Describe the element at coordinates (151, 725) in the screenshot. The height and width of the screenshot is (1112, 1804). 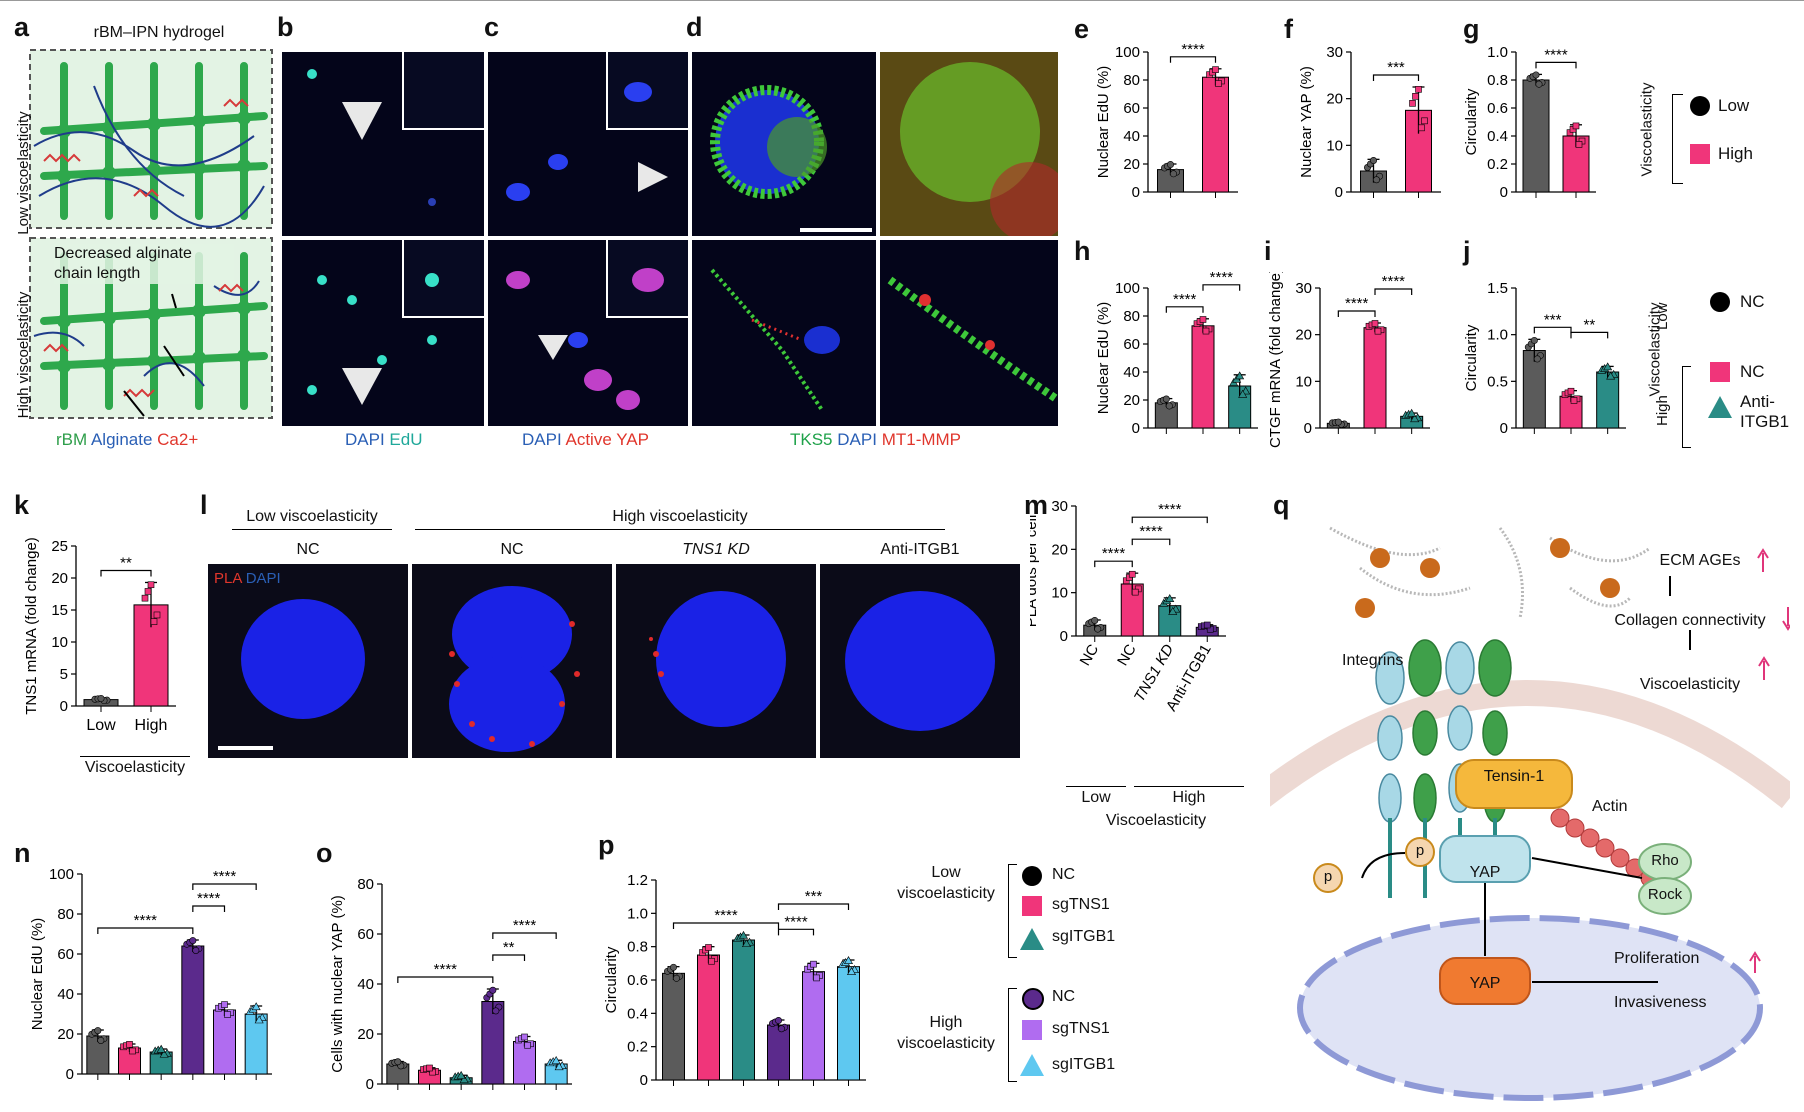
I see `k-xlabel-1: High` at that location.